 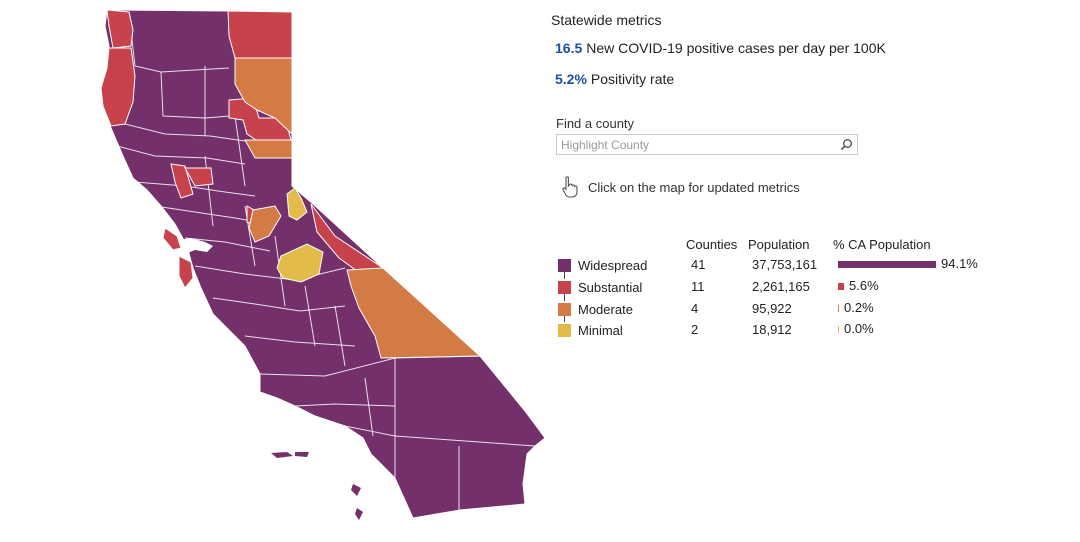 What do you see at coordinates (186, 272) in the screenshot?
I see `county-san-mateo` at bounding box center [186, 272].